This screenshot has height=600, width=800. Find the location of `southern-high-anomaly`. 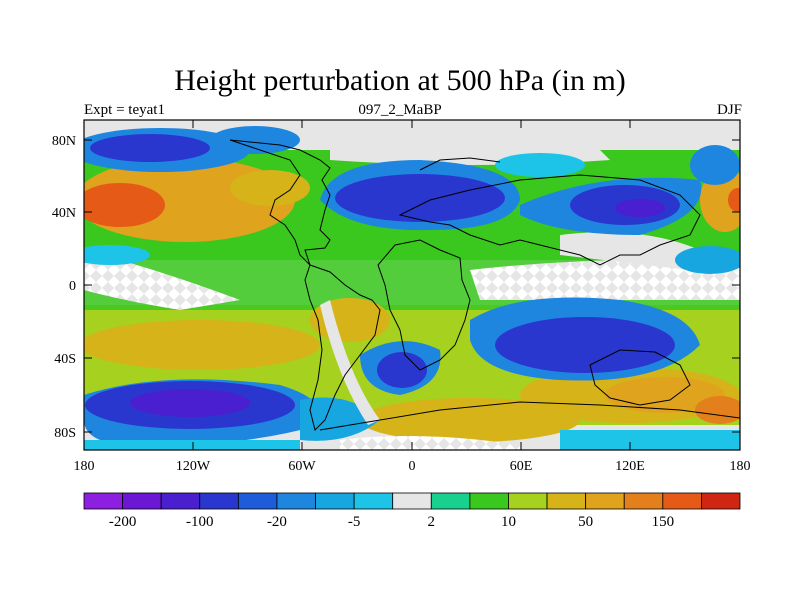

southern-high-anomaly is located at coordinates (202, 345).